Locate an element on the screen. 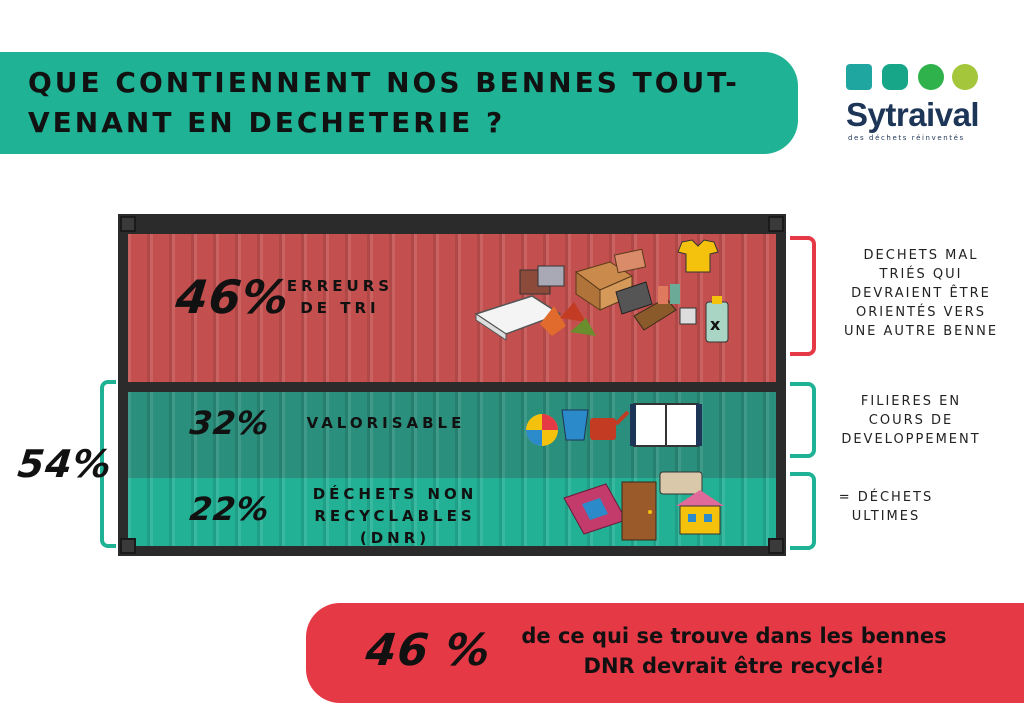 This screenshot has width=1024, height=724. bracket-dnr is located at coordinates (803, 511).